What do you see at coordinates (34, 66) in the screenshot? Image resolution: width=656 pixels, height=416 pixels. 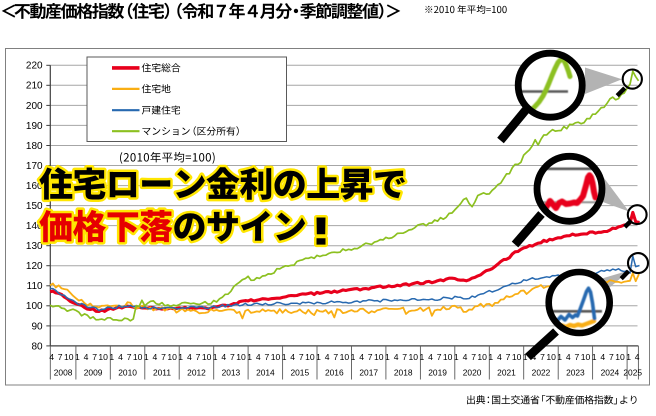 I see `svg-text: 220` at bounding box center [34, 66].